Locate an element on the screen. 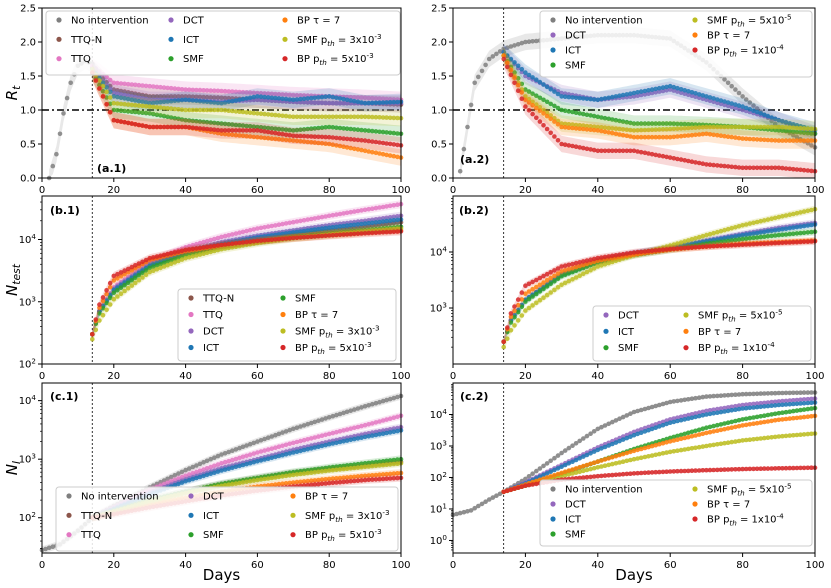 Image resolution: width=831 pixels, height=588 pixels. text-part: SMF p is located at coordinates (312, 40).